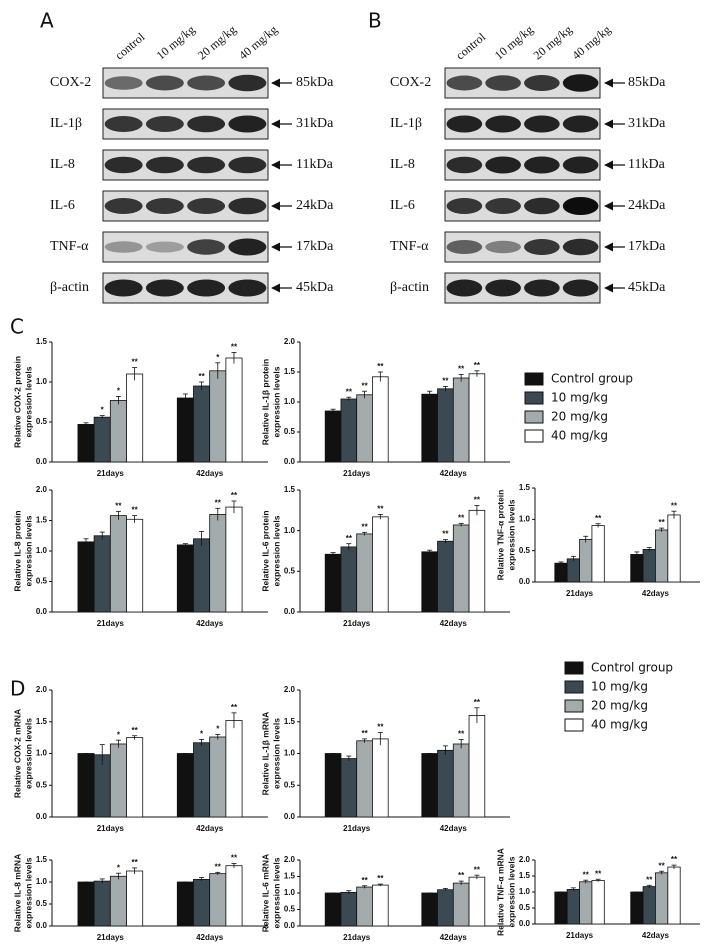 This screenshot has height=948, width=720. Describe the element at coordinates (534, 379) in the screenshot. I see `legend-swatch` at that location.